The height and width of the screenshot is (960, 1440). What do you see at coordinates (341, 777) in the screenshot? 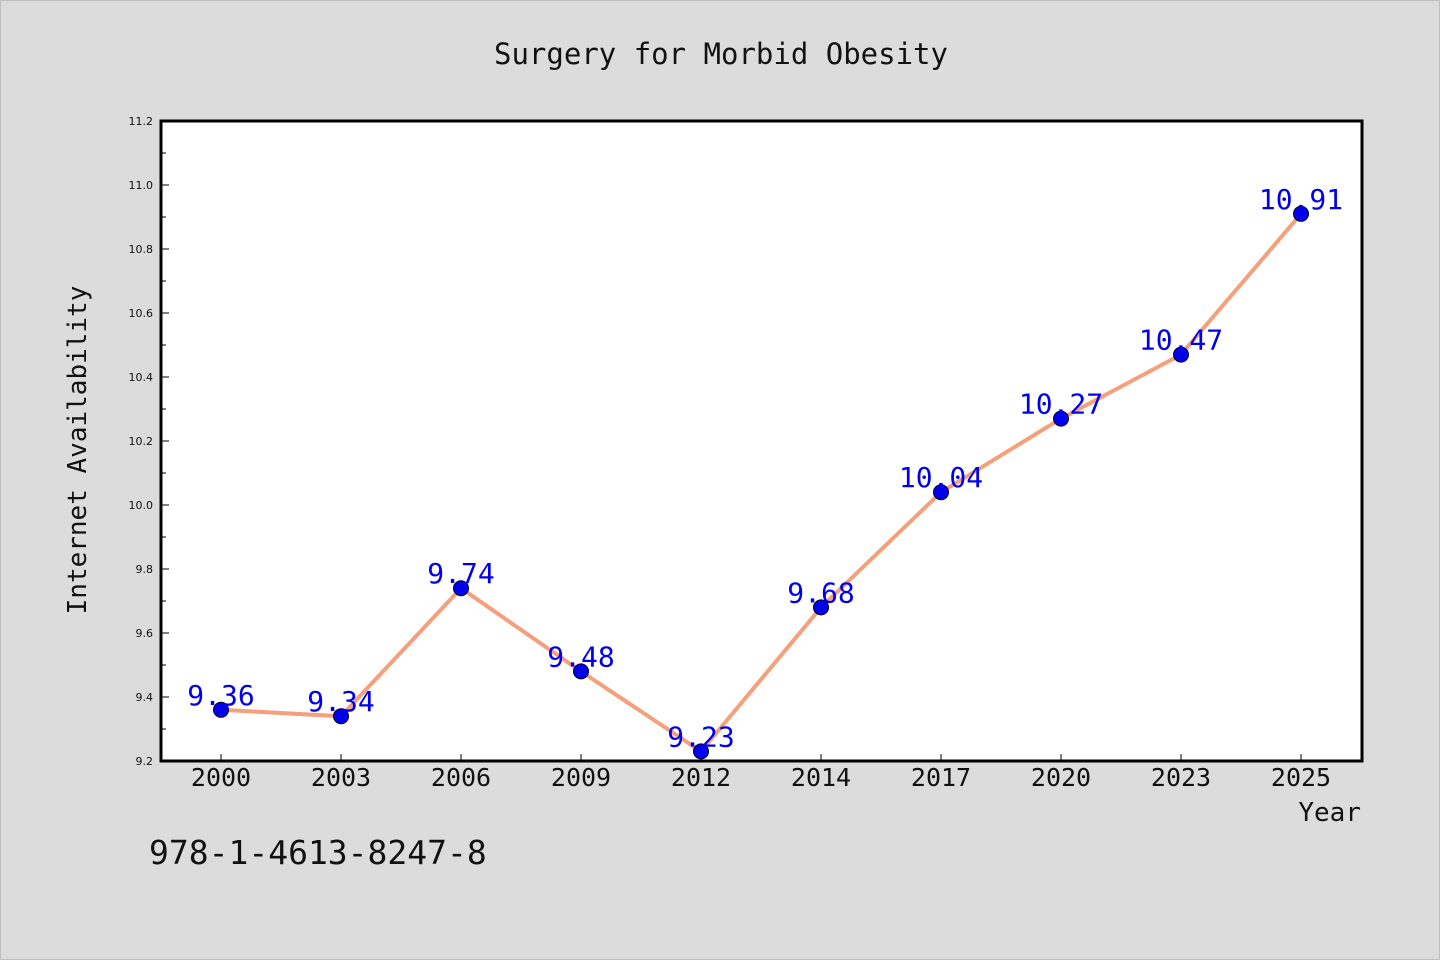
I see `x-tick-label: 2003` at bounding box center [341, 777].